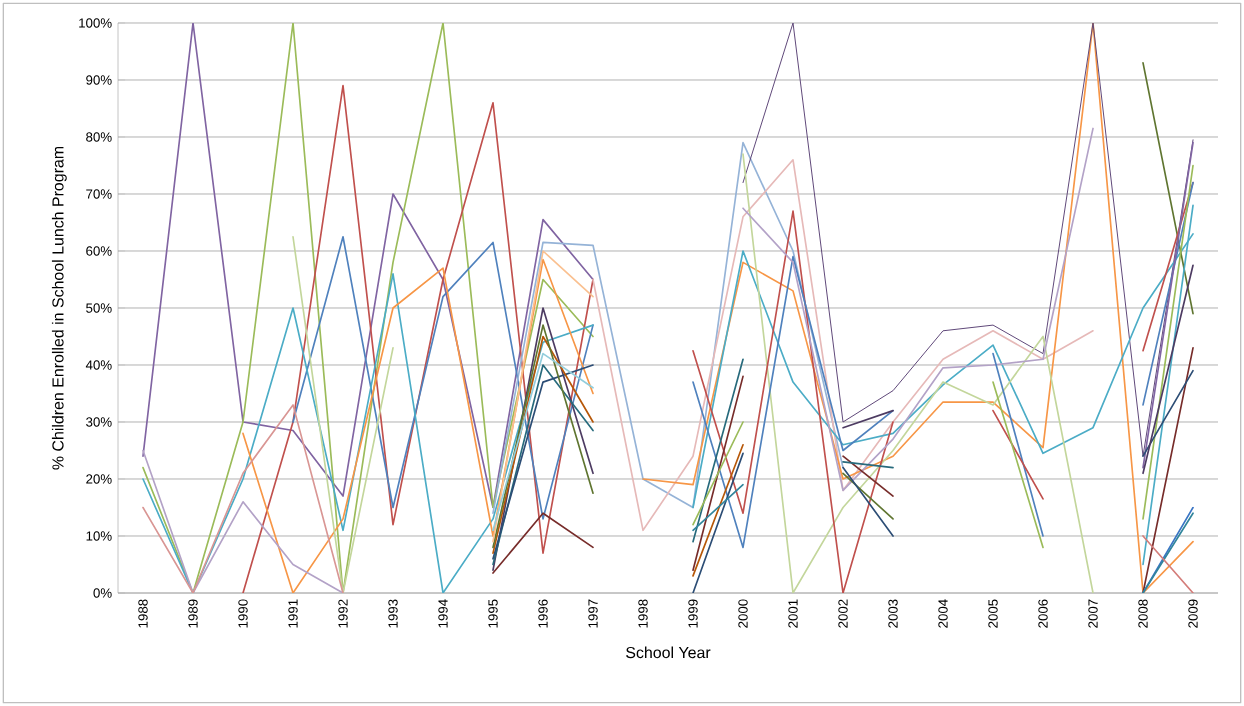  I want to click on y-tick-label: 20%, so click(99, 479).